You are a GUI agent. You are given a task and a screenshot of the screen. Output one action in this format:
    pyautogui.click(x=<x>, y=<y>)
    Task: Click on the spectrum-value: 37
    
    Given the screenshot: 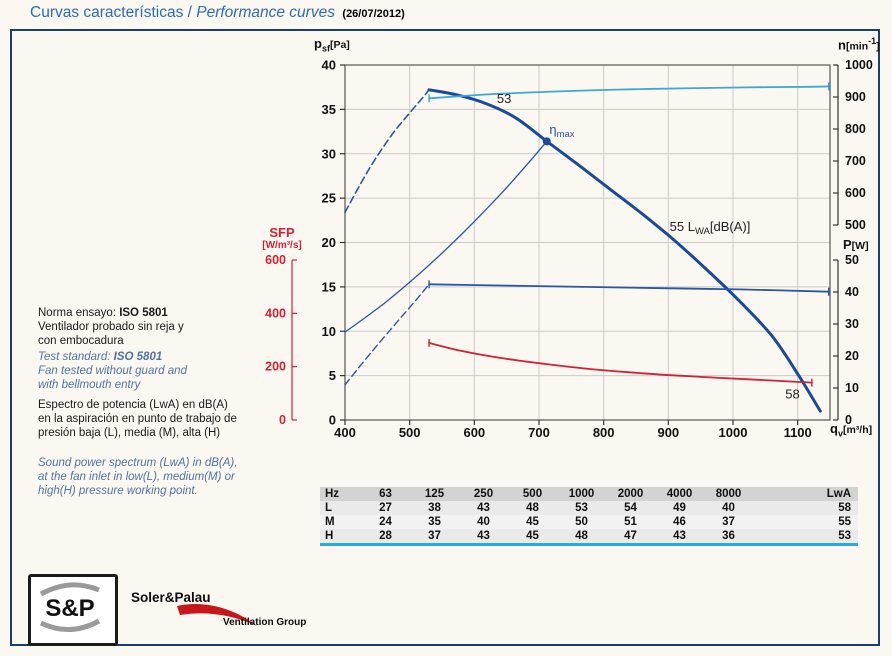 What is the action you would take?
    pyautogui.click(x=728, y=522)
    